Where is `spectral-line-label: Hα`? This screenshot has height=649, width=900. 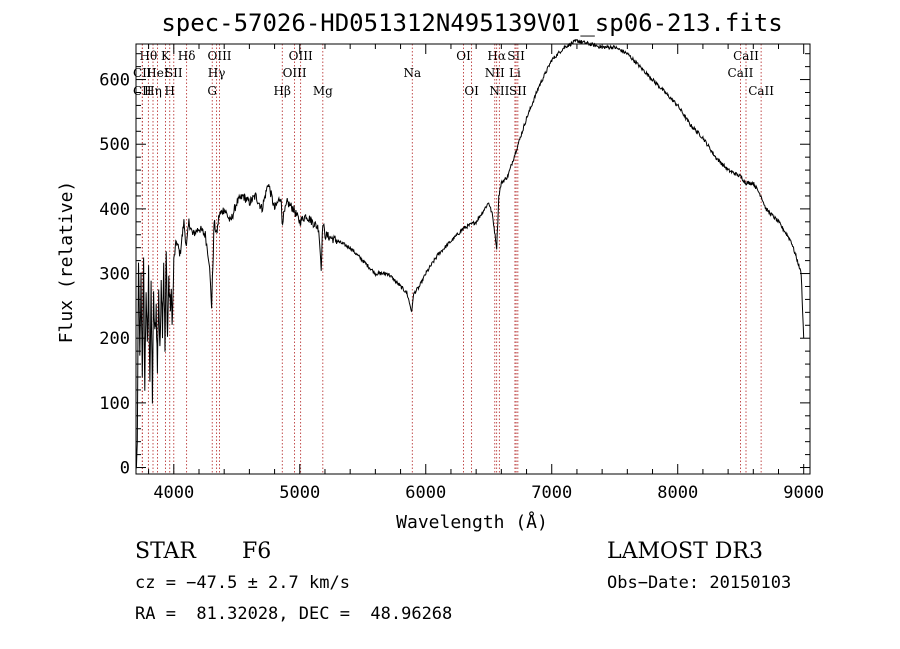
spectral-line-label: Hα is located at coordinates (496, 56).